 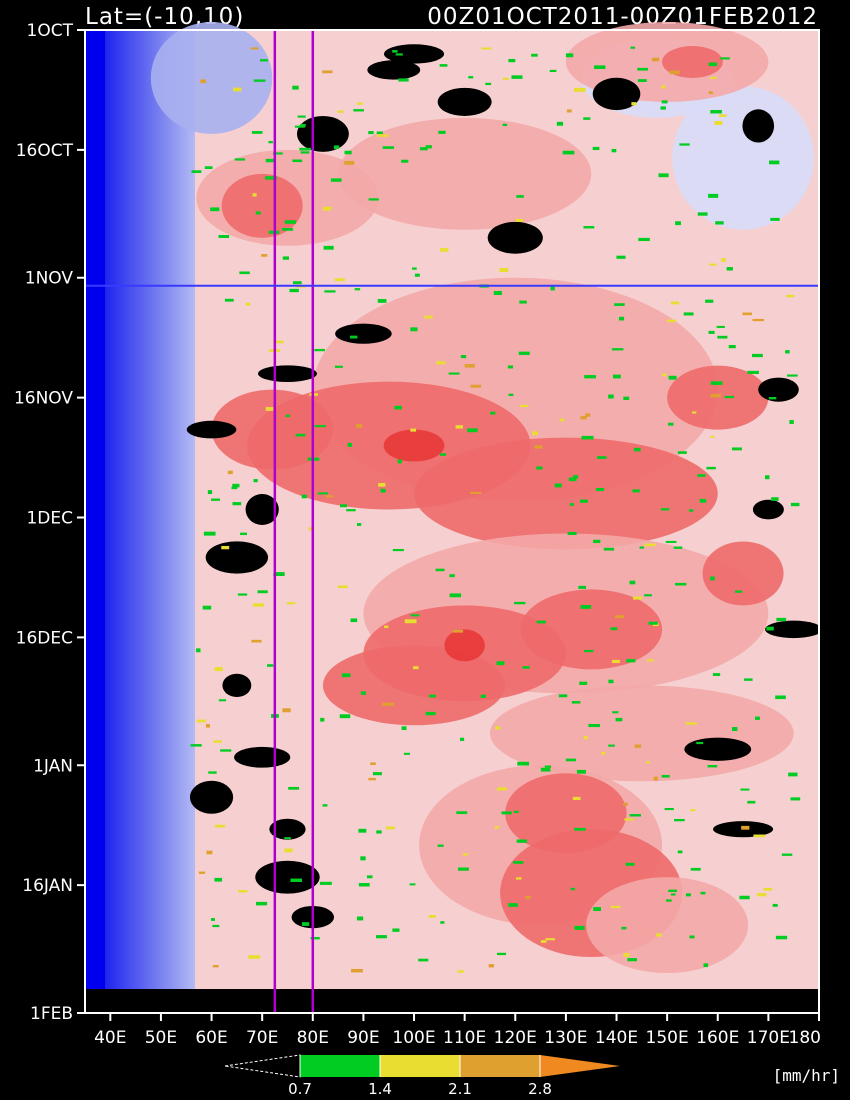 I want to click on x-tick-label: 50E, so click(x=161, y=1038).